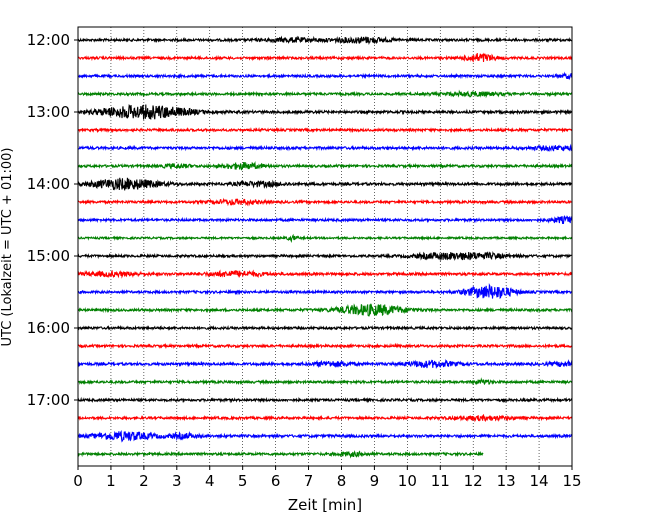 This screenshot has height=520, width=650. Describe the element at coordinates (48, 112) in the screenshot. I see `y-tick-label: 13:00` at that location.